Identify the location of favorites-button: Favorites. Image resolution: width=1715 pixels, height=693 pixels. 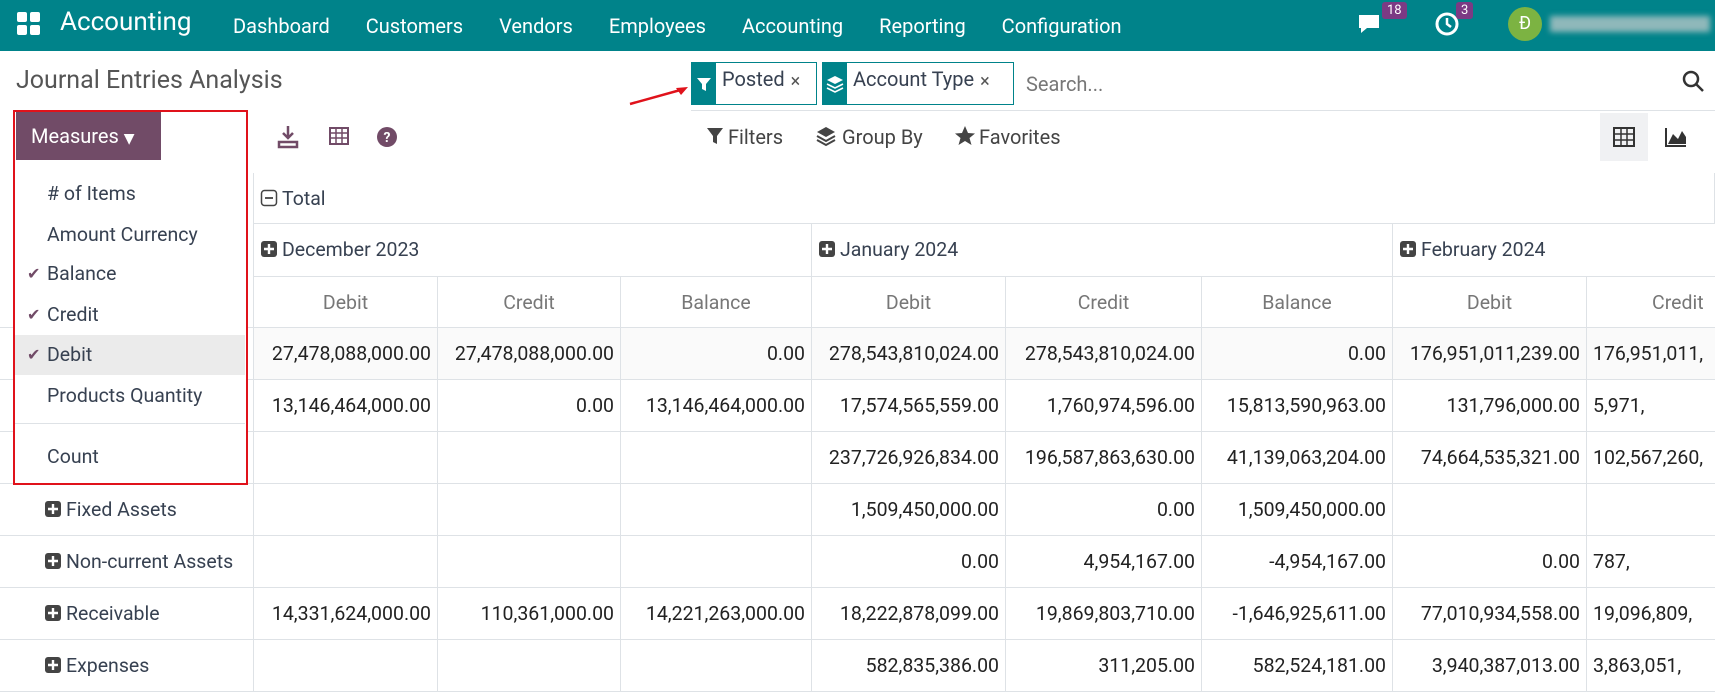
(1020, 137).